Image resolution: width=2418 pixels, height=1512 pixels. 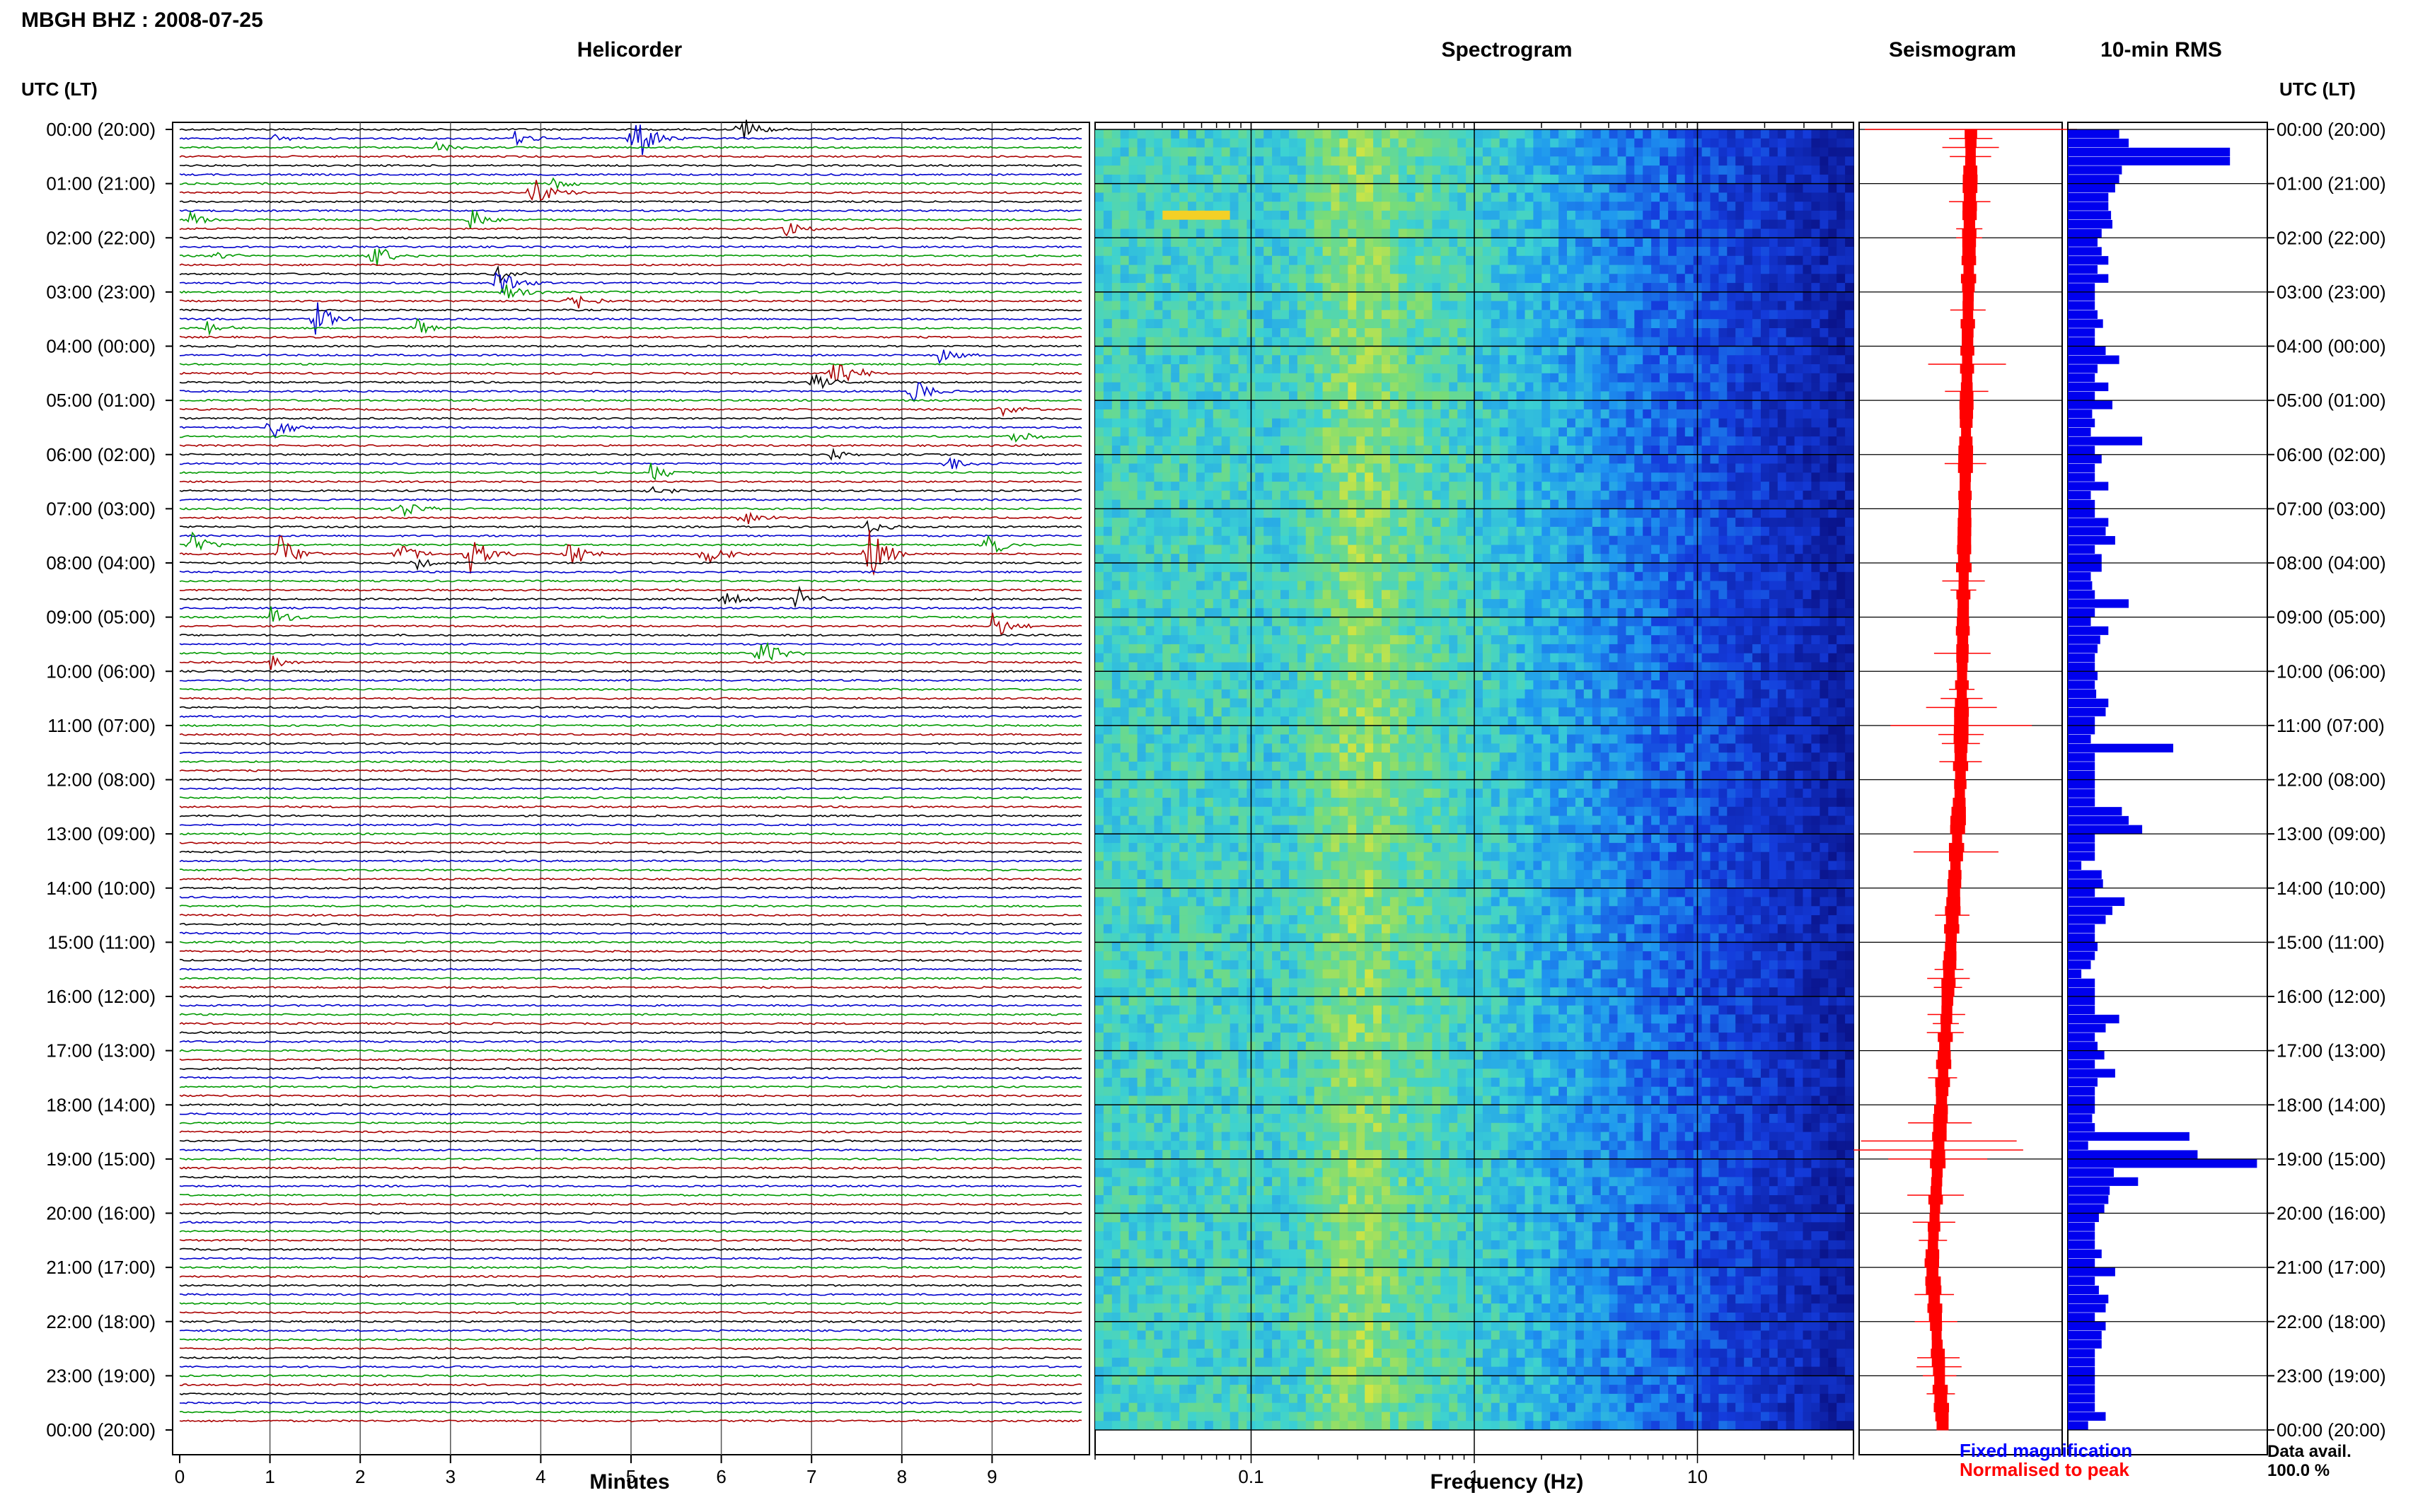 What do you see at coordinates (101, 1267) in the screenshot?
I see `time-label-left: 21:00 (17:00)` at bounding box center [101, 1267].